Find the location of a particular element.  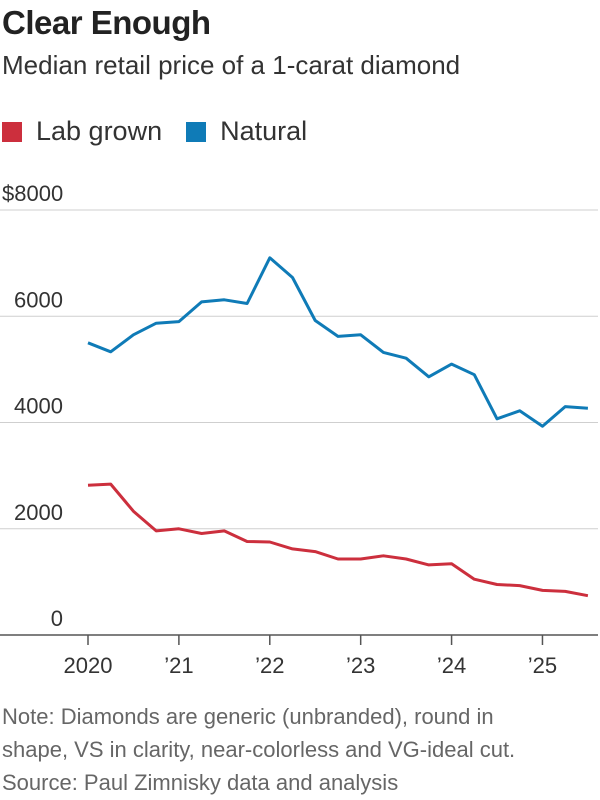

x-tick-label-2020: 2020 is located at coordinates (88, 665).